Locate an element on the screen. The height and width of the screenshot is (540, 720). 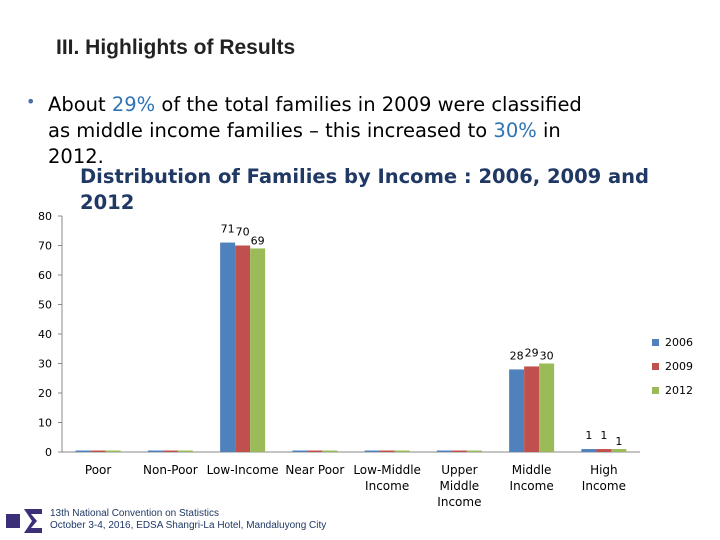
footer-line1: 13th National Convention on Statistics is located at coordinates (134, 513).